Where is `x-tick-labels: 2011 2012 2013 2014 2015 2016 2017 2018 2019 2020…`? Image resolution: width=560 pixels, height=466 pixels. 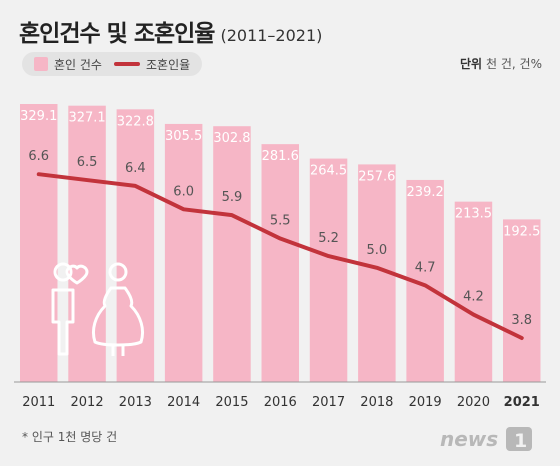 x-tick-labels: 2011 2012 2013 2014 2015 2016 2017 2018 2019 2020… is located at coordinates (281, 402).